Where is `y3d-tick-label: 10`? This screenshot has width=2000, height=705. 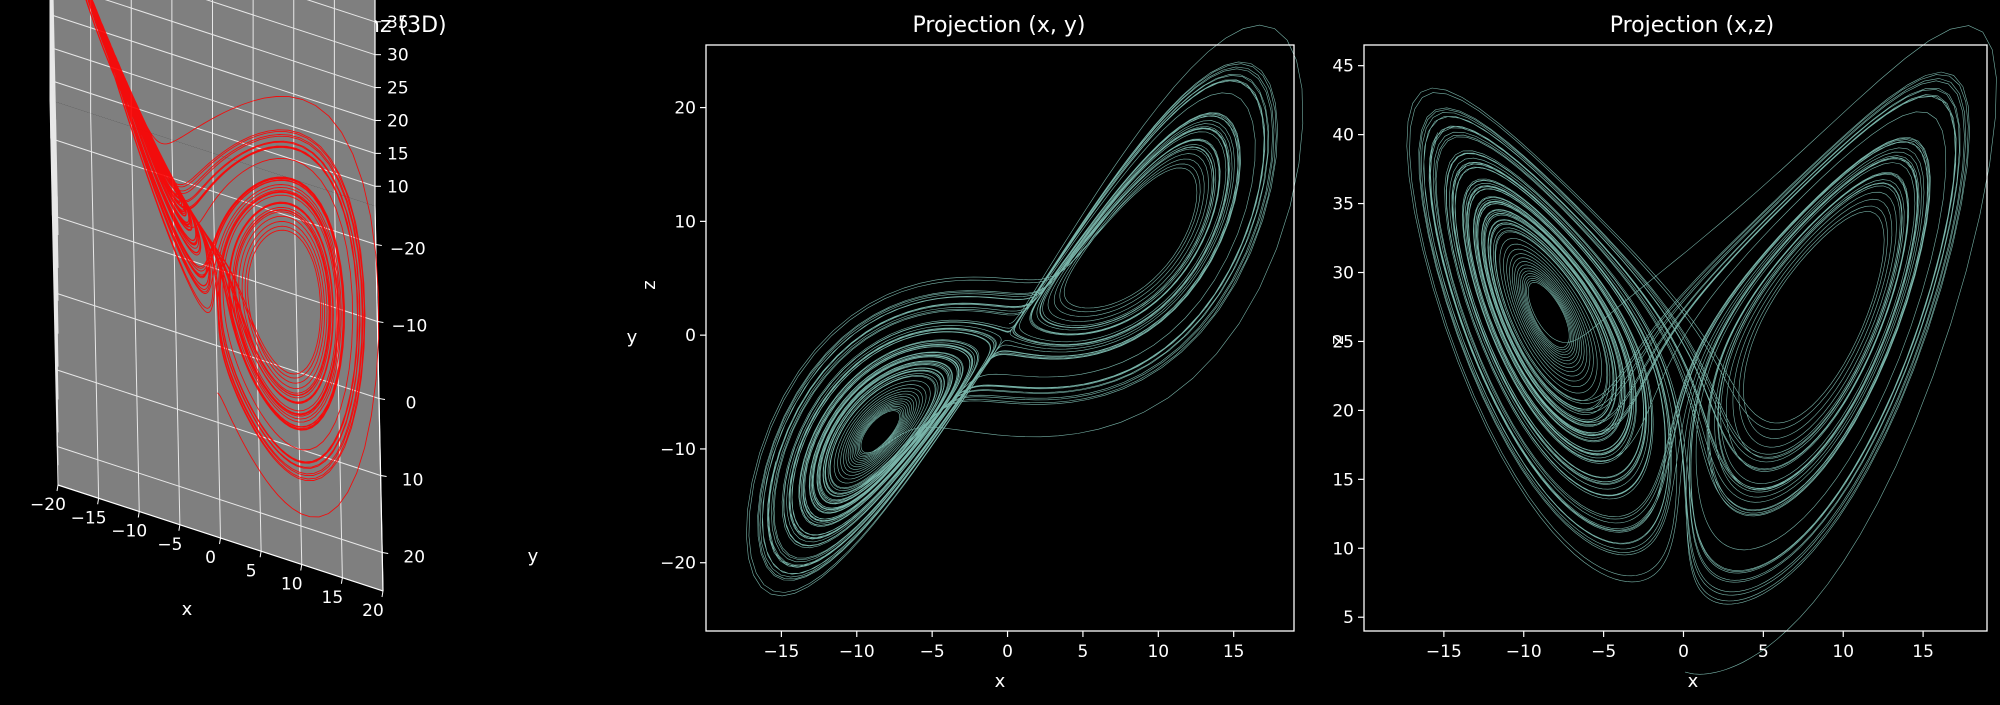
y3d-tick-label: 10 is located at coordinates (413, 481).